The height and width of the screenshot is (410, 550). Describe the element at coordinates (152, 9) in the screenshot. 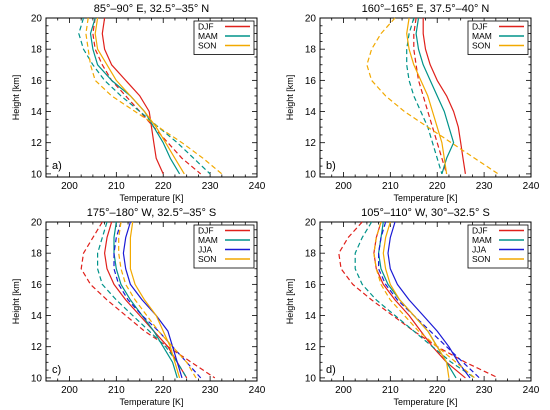

I see `panel-title: 85°–90° E, 32.5°–35° N` at that location.